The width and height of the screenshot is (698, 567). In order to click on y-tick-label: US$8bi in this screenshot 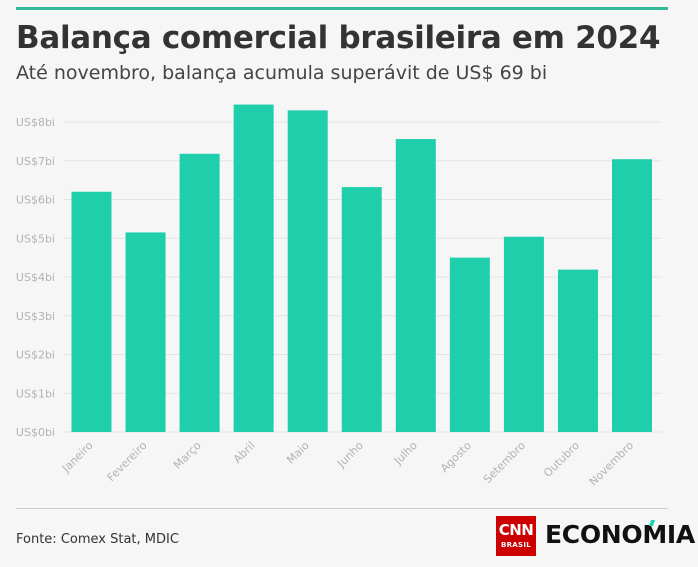, I will do `click(35, 122)`.